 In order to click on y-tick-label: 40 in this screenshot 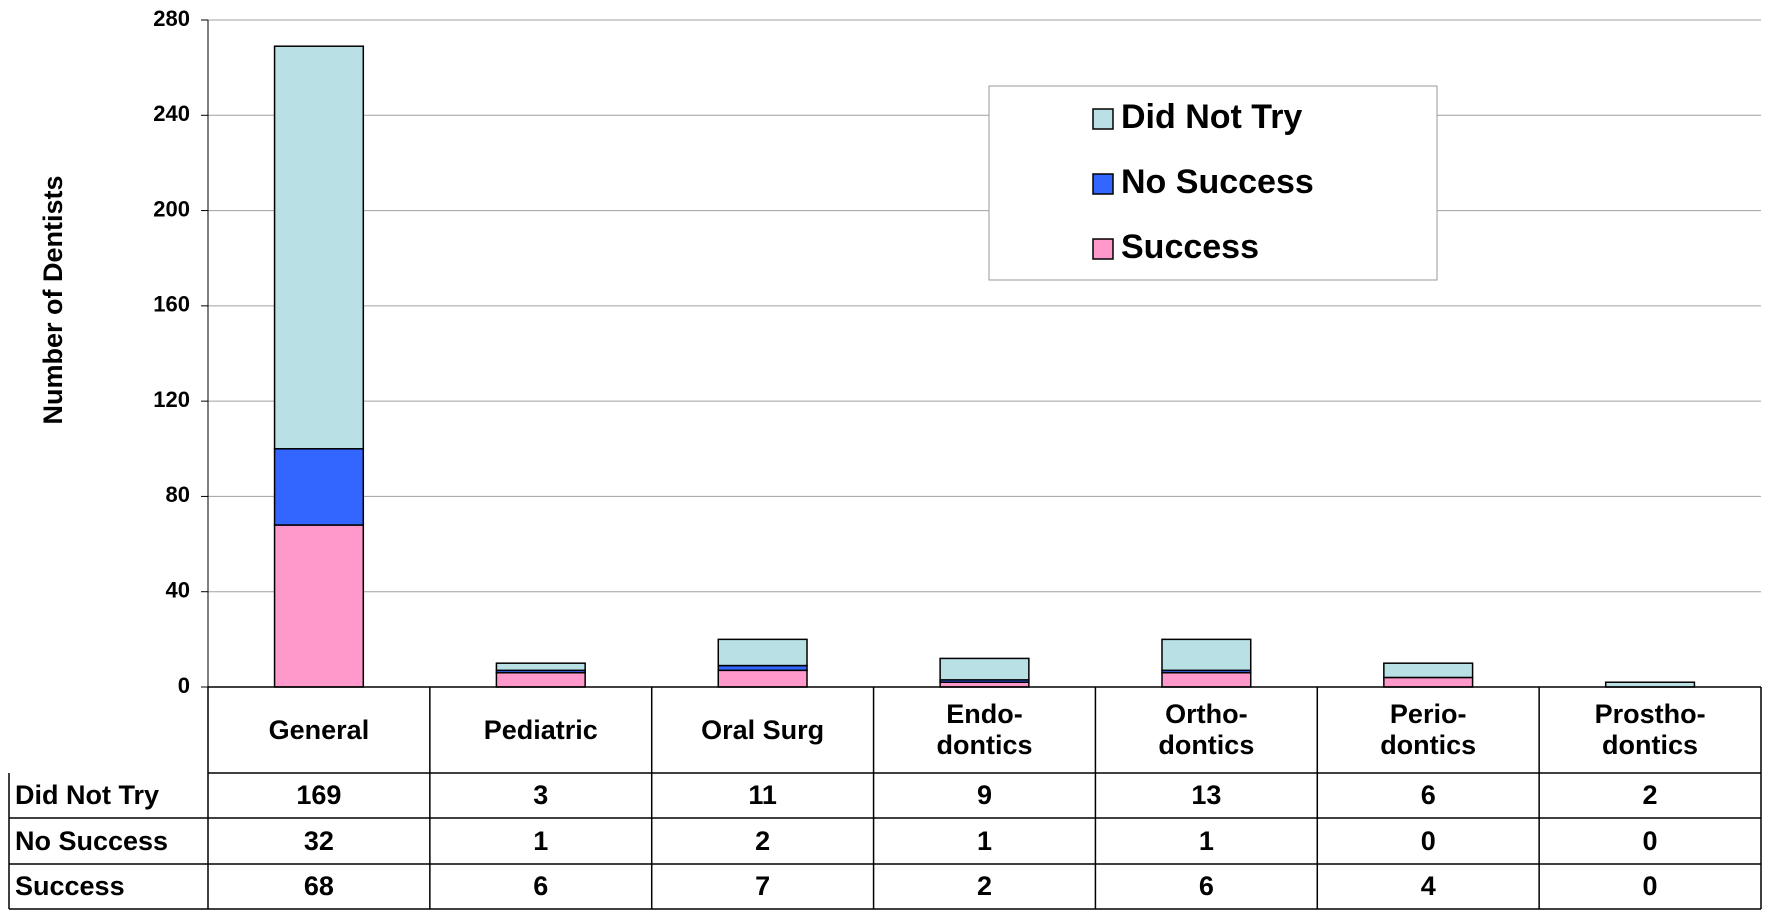, I will do `click(178, 590)`.